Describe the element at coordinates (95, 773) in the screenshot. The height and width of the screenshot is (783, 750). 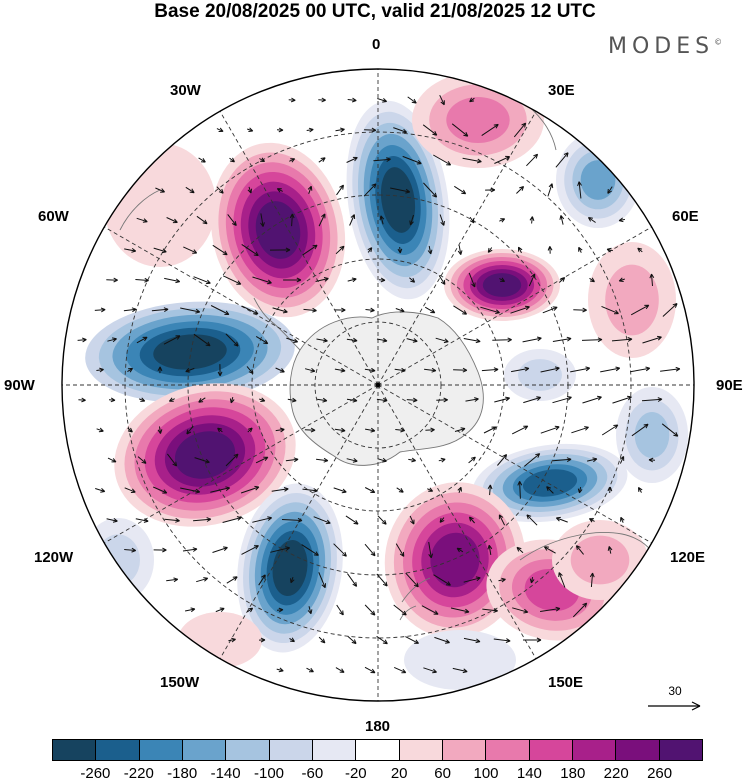
I see `colorbar-tick-label: -260` at that location.